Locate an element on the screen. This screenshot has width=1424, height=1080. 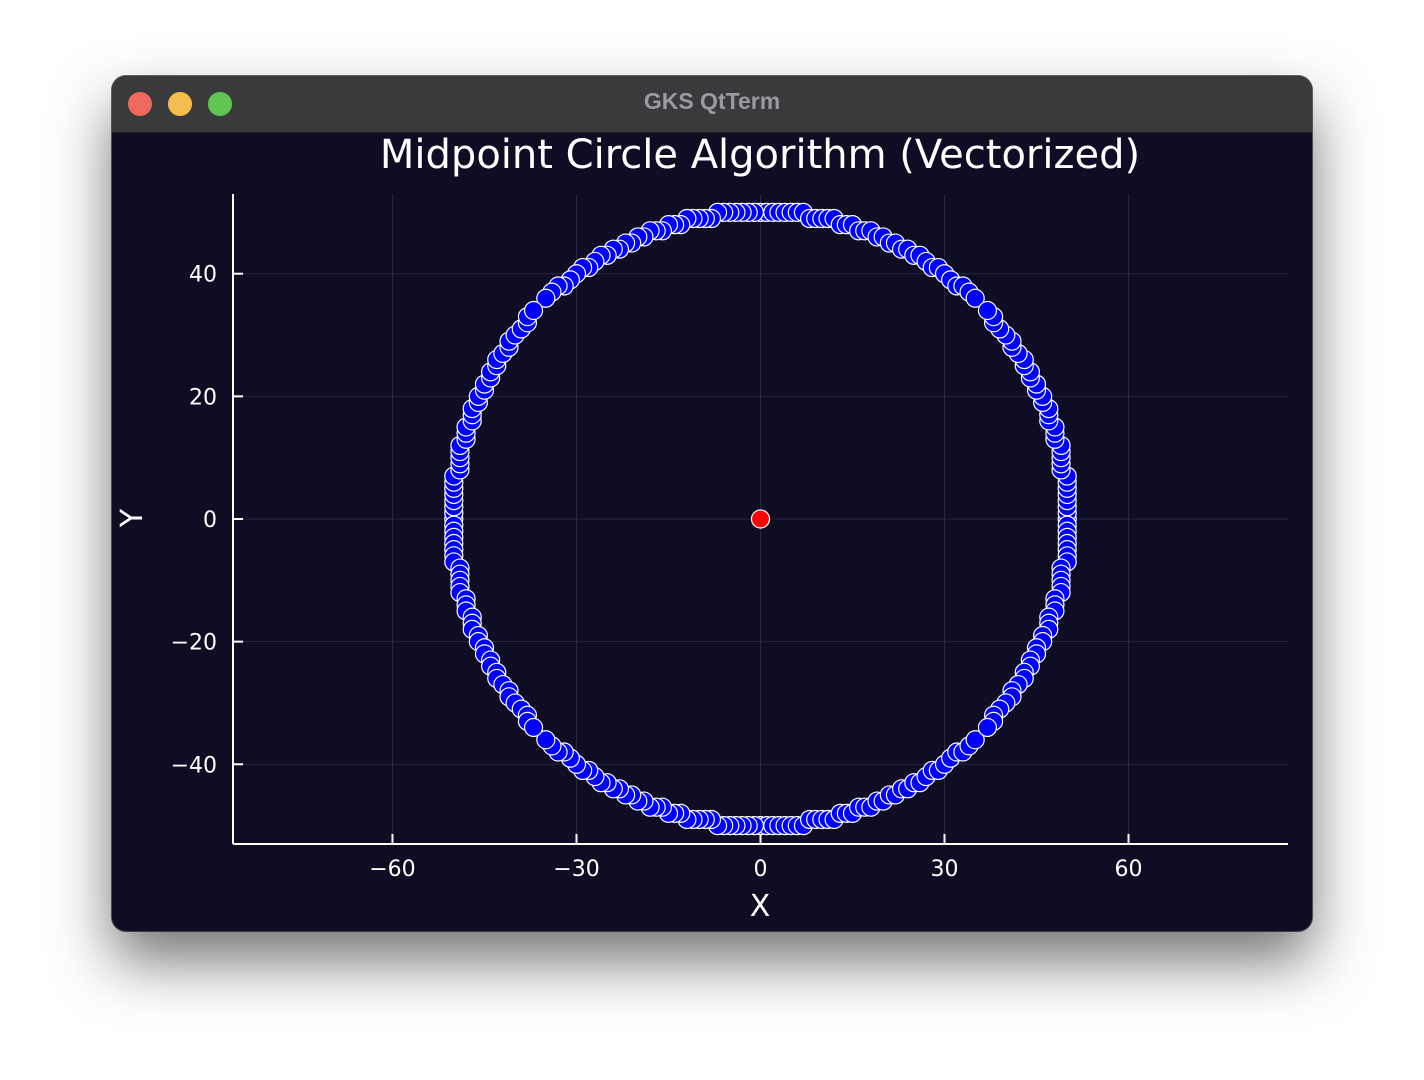
maximize-button is located at coordinates (220, 104).